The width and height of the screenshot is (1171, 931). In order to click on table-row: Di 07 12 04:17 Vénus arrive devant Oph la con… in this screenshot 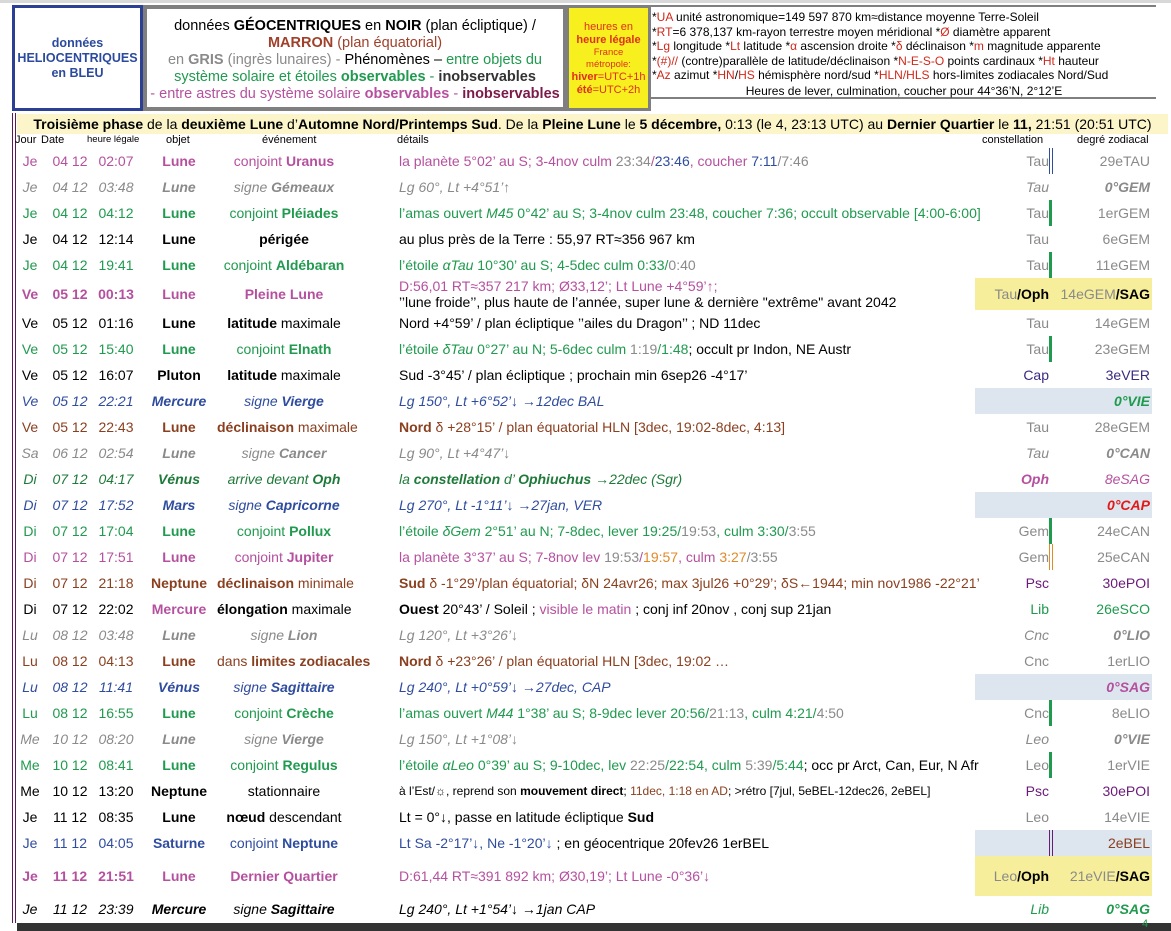, I will do `click(592, 479)`.